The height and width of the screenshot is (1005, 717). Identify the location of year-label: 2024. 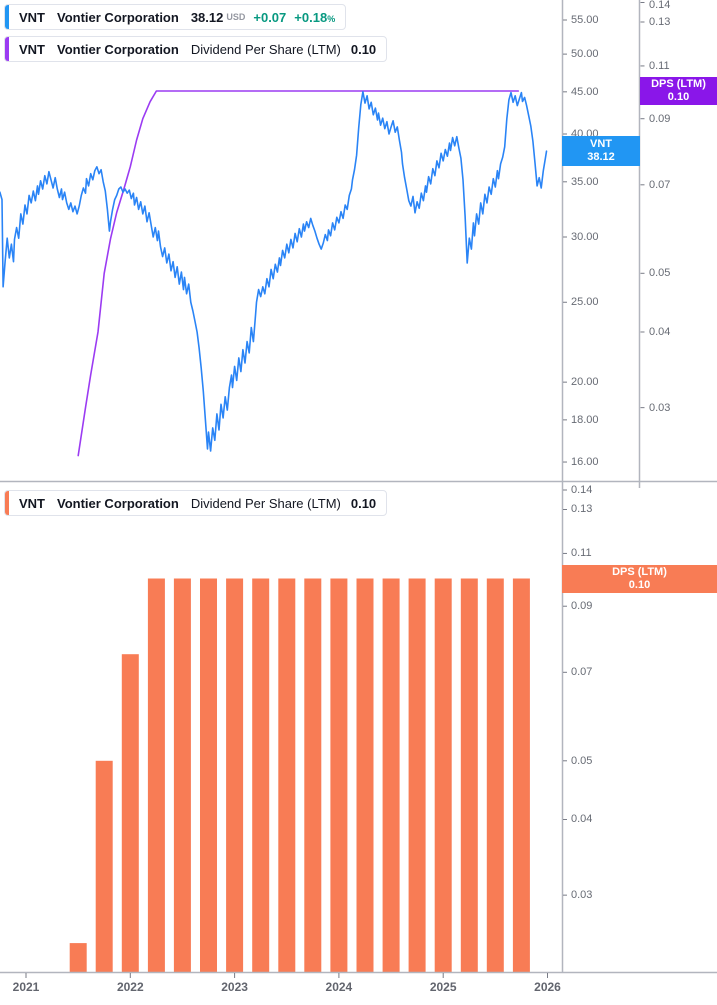
(339, 987).